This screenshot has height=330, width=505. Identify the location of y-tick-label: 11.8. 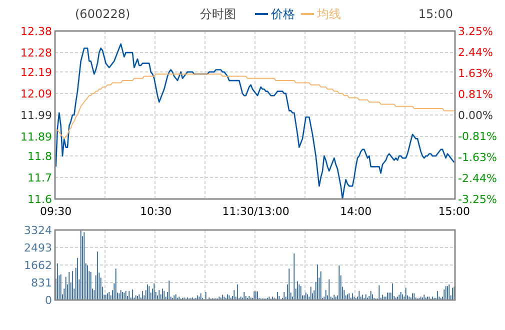
(40, 156).